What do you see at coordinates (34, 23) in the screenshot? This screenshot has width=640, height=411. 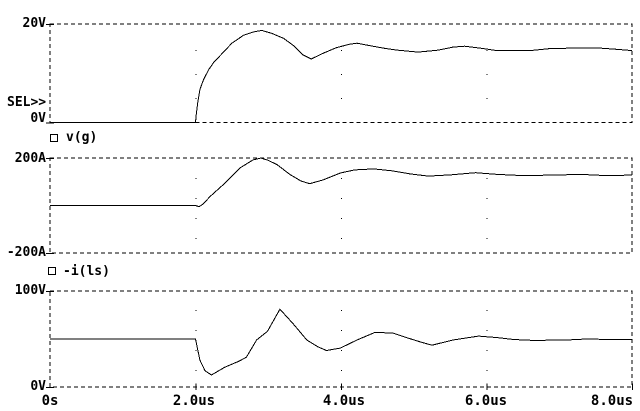 I see `y-label-top-plot1: 20V` at bounding box center [34, 23].